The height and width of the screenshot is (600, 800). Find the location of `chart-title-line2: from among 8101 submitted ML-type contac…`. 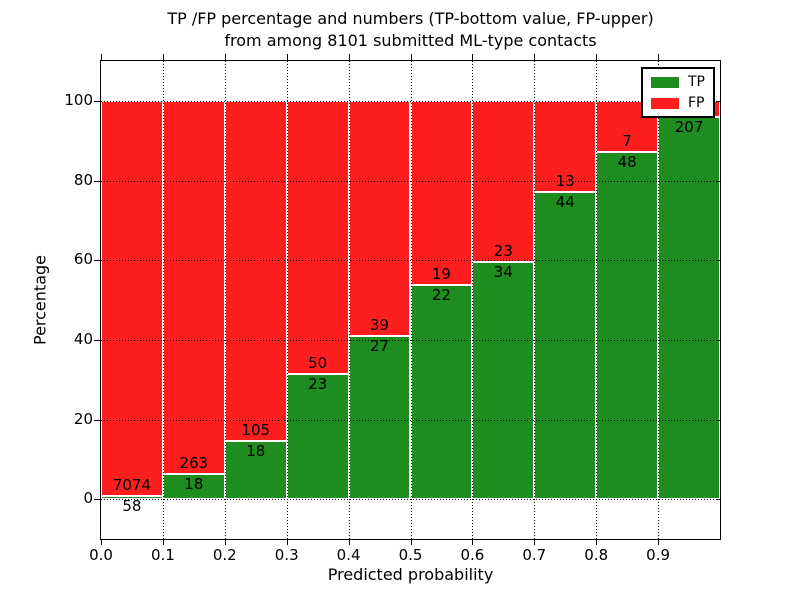

chart-title-line2: from among 8101 submitted ML-type contac… is located at coordinates (410, 40).